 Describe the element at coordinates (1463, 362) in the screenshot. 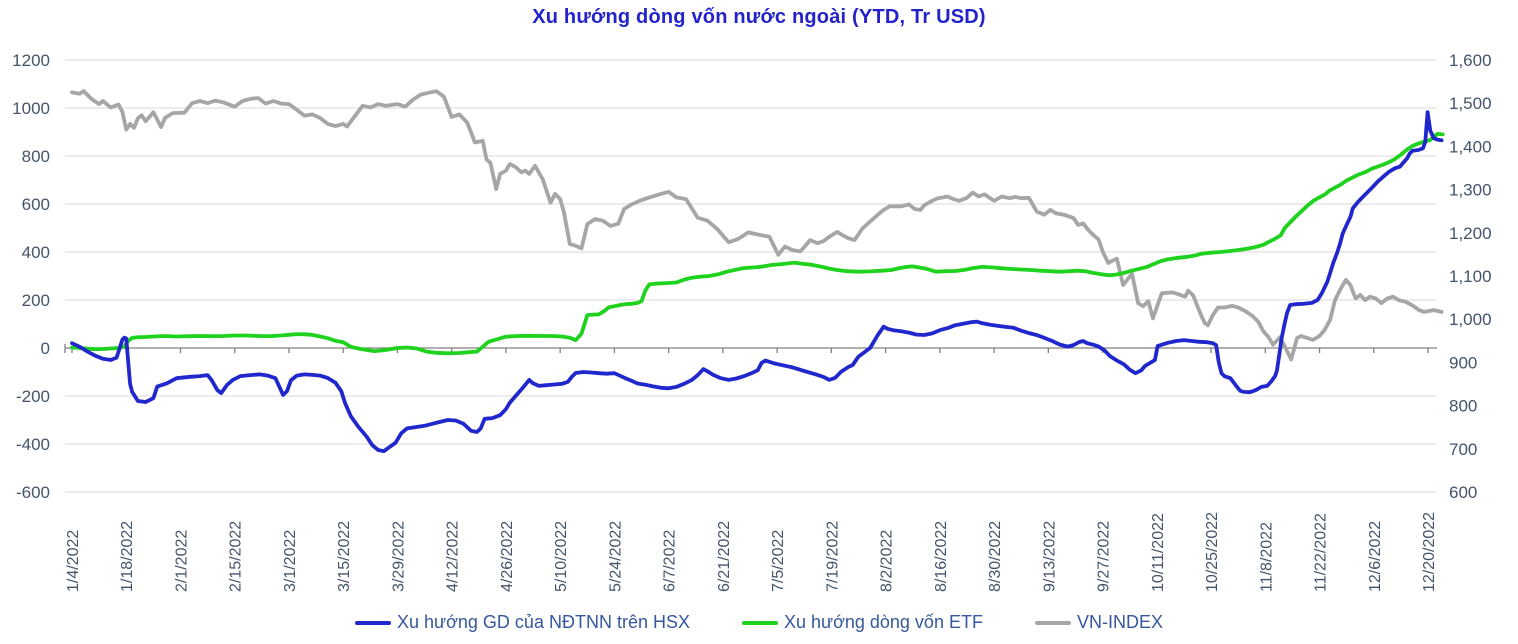

I see `y-axis-label-right: 900` at that location.